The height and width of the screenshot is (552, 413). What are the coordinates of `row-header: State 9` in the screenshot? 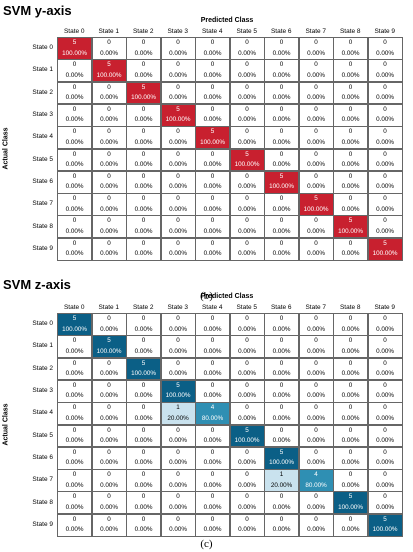 It's located at (42, 248).